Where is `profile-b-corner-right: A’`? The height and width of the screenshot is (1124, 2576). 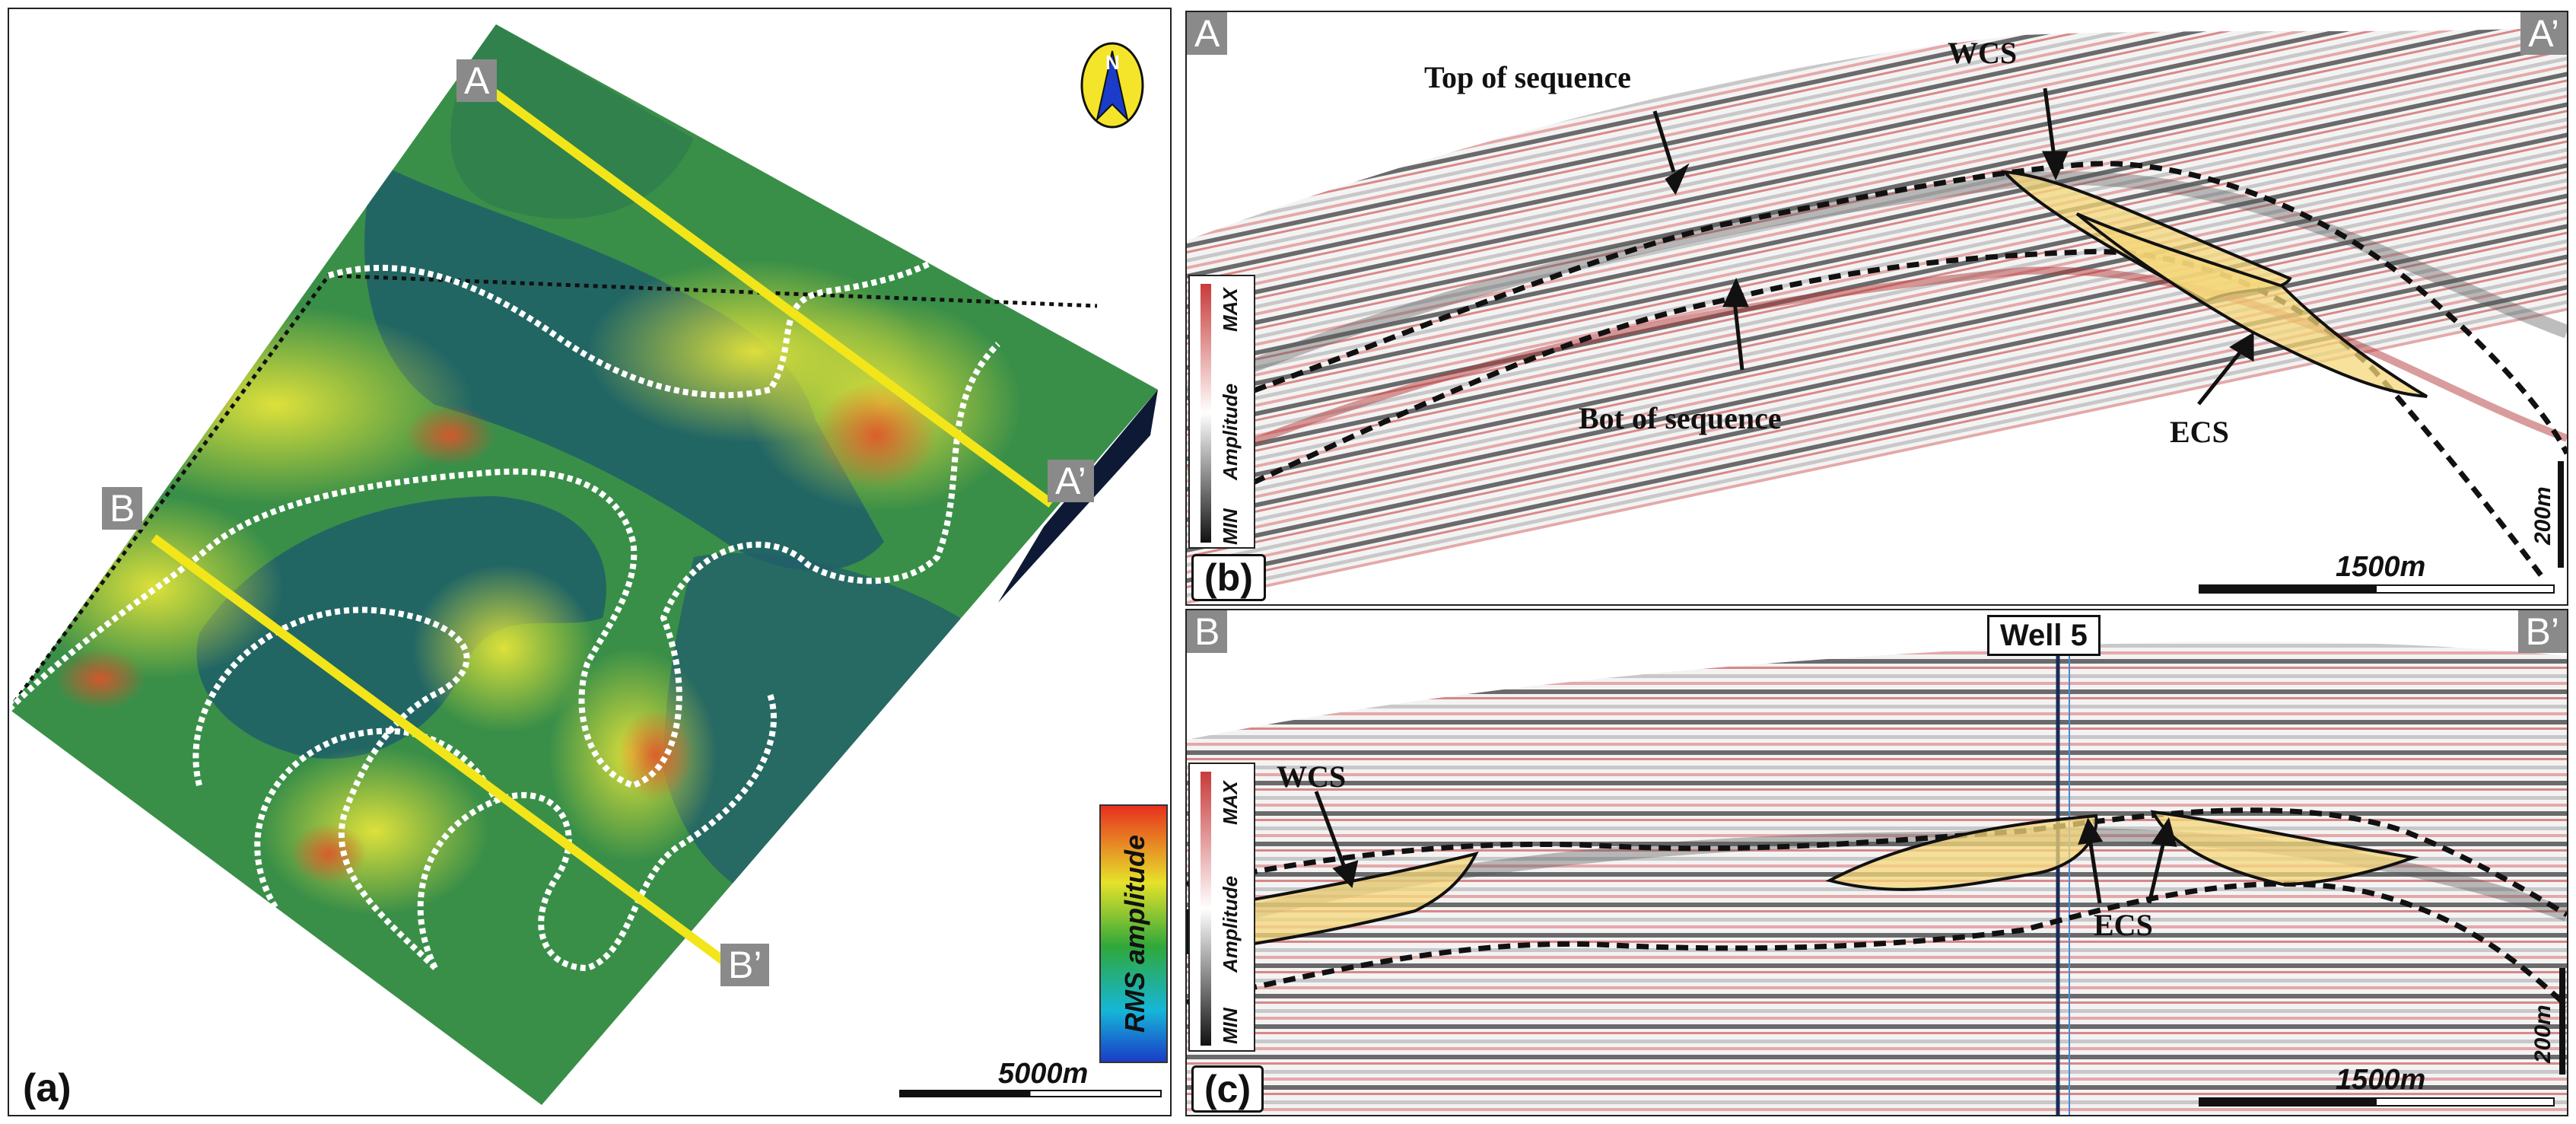 profile-b-corner-right: A’ is located at coordinates (2543, 33).